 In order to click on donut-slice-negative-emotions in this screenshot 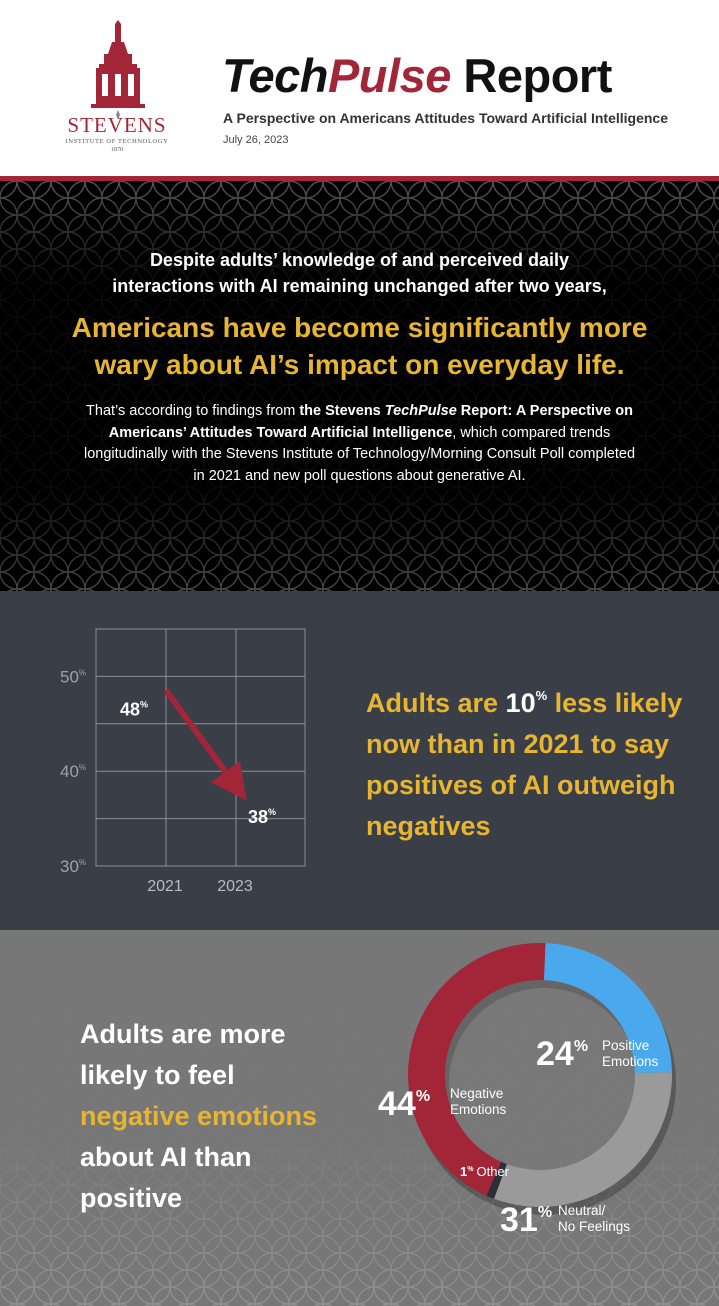, I will do `click(476, 1069)`.